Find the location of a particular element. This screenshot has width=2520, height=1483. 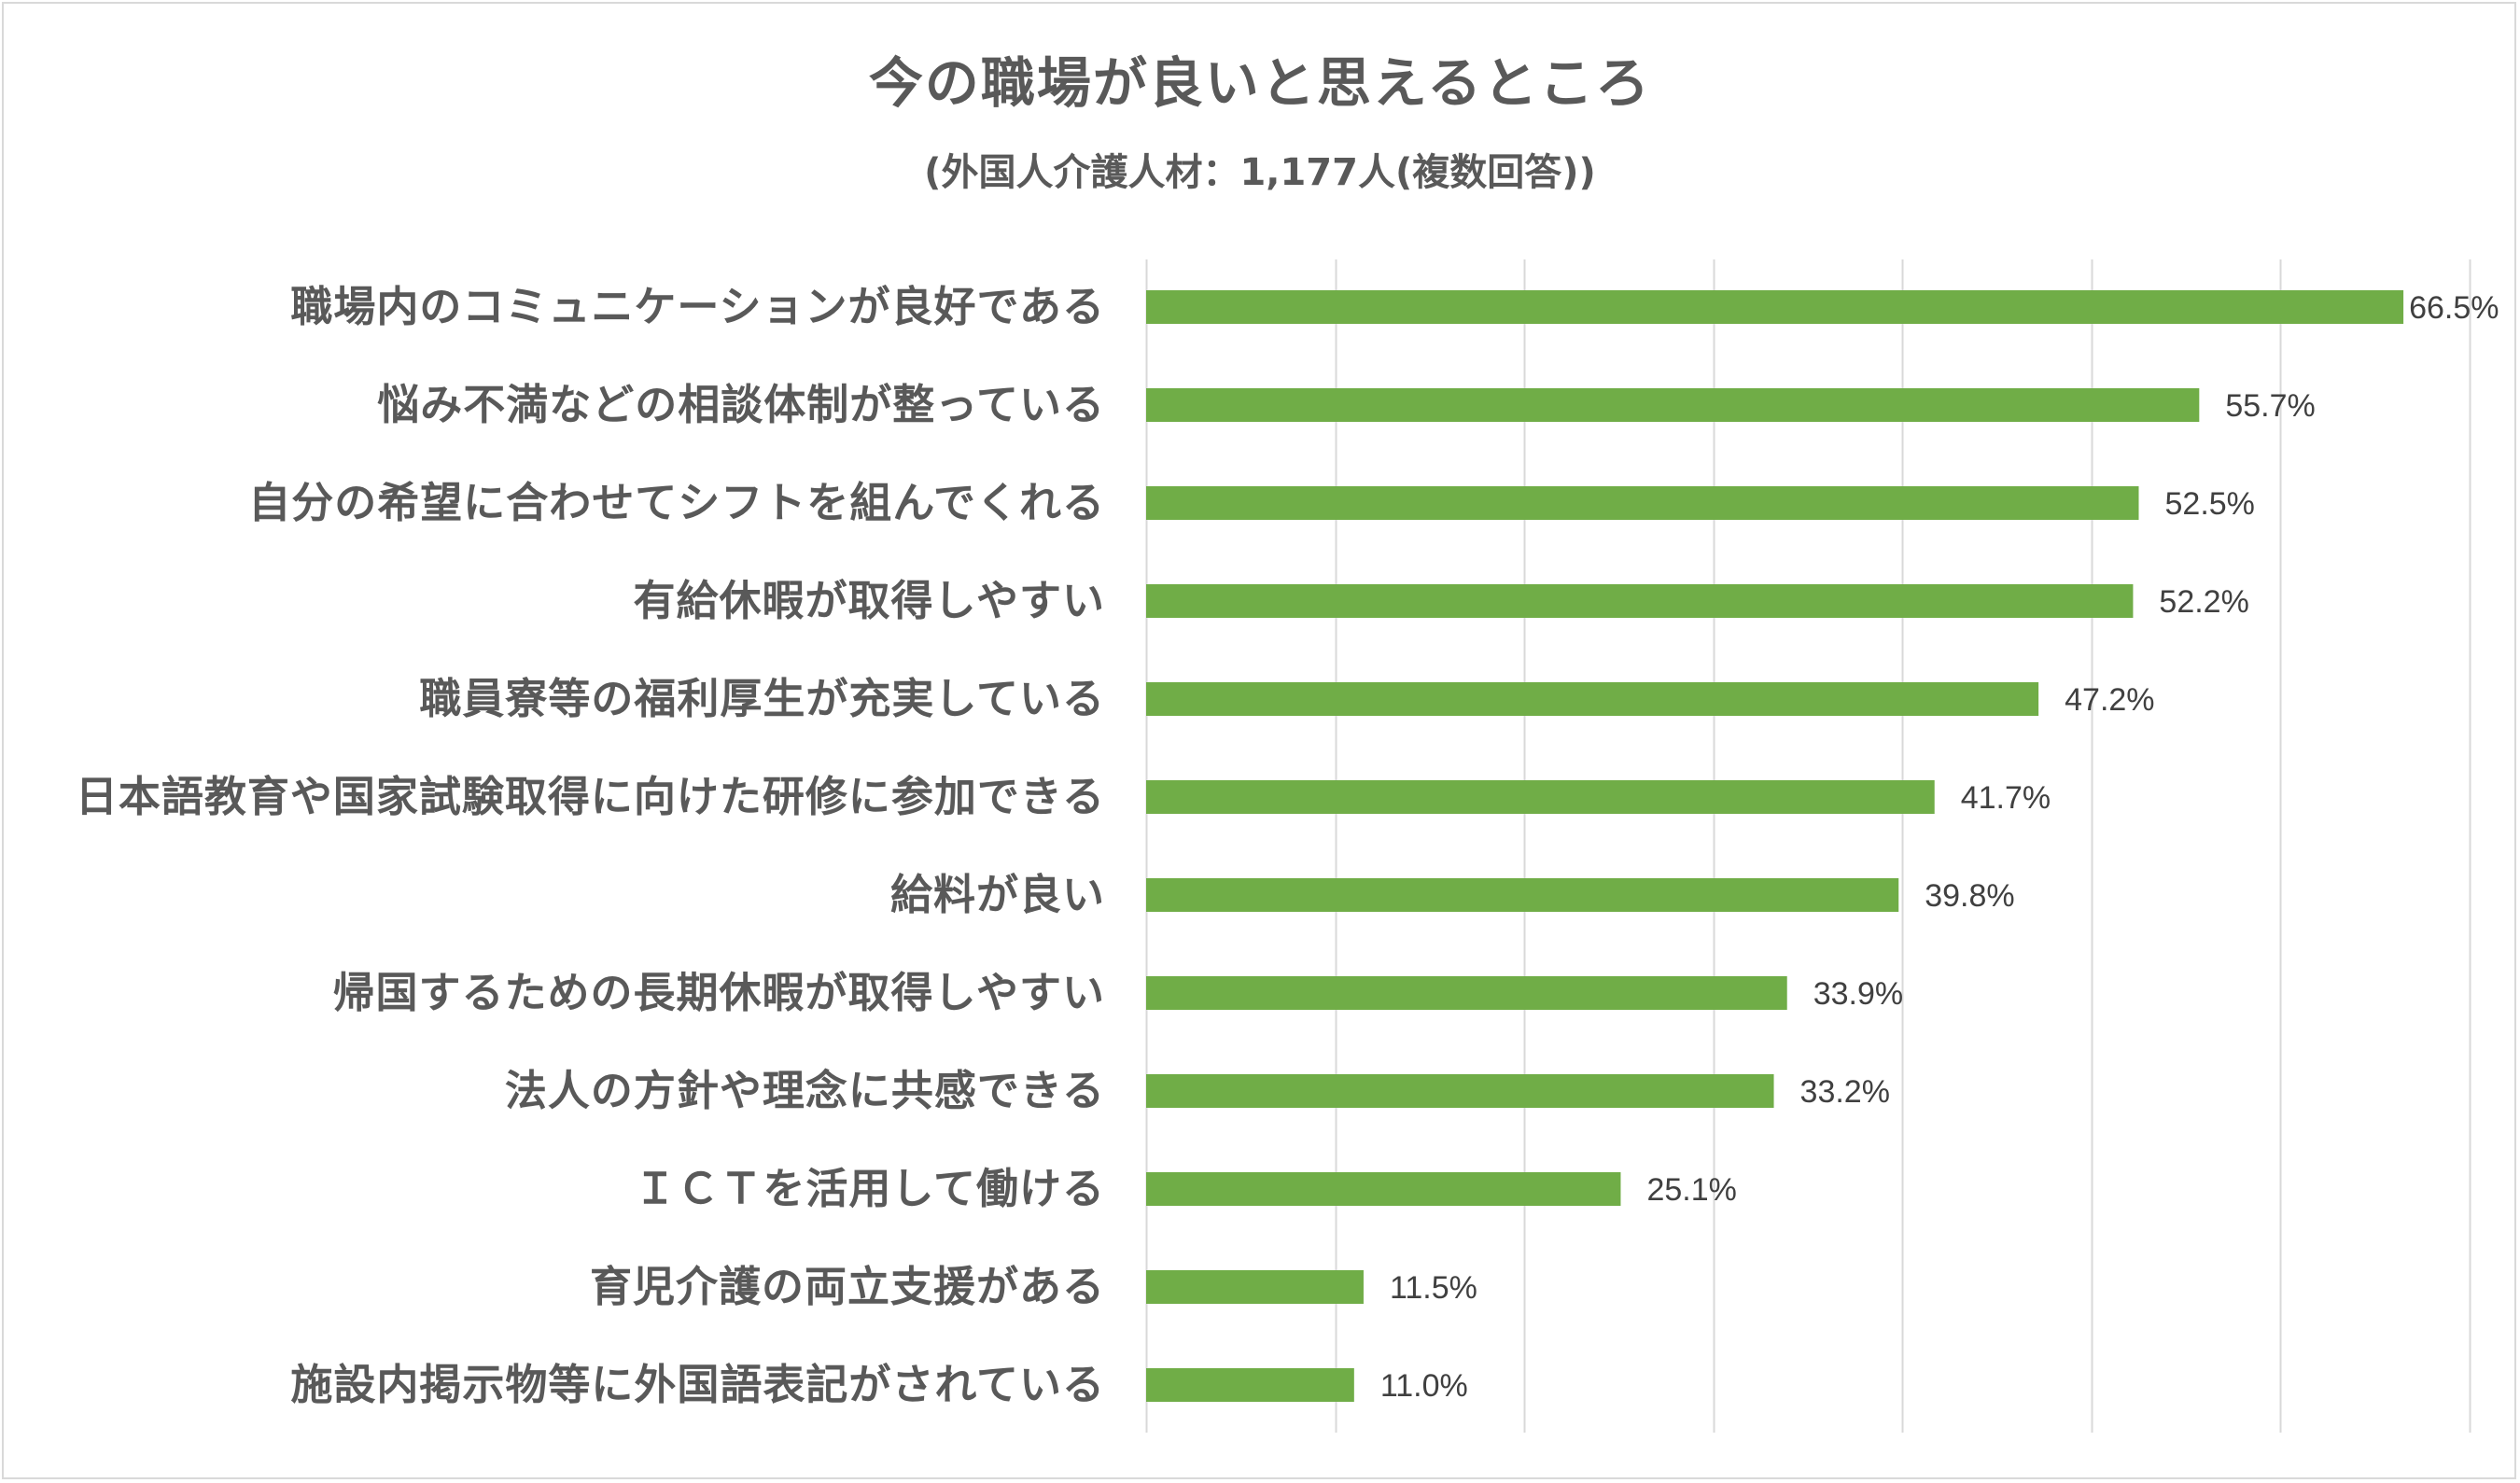

chart-title: 今の職場が良いと思えるところ is located at coordinates (1260, 83).